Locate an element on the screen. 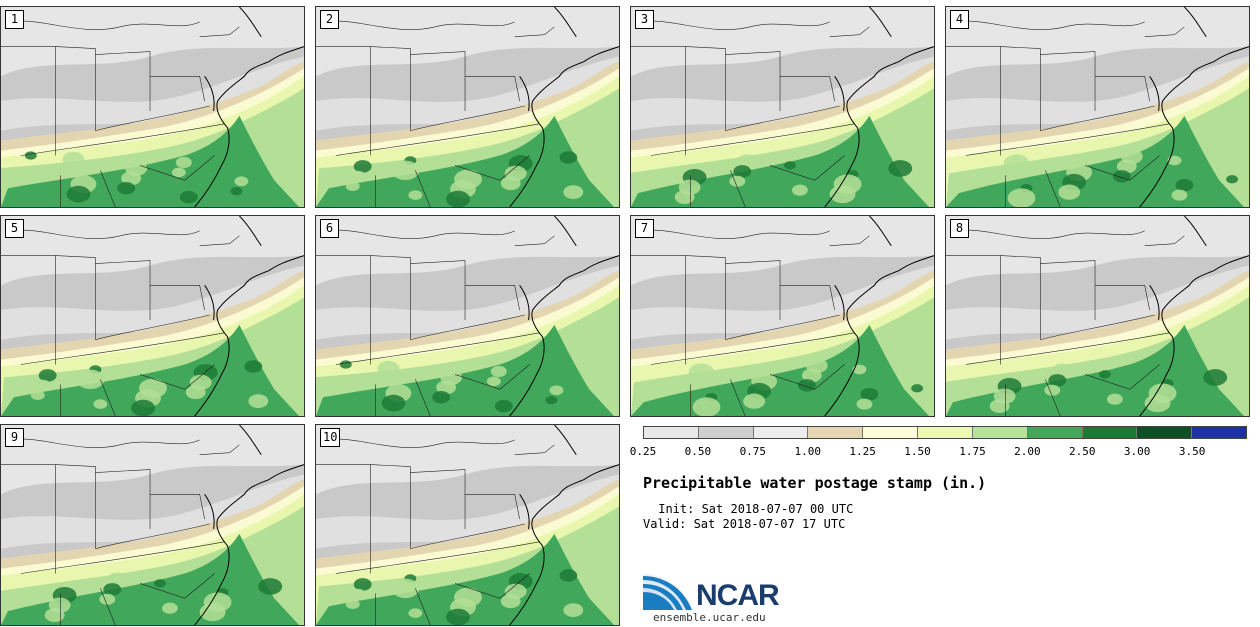  ncar-logo: NCAR is located at coordinates (718, 597).